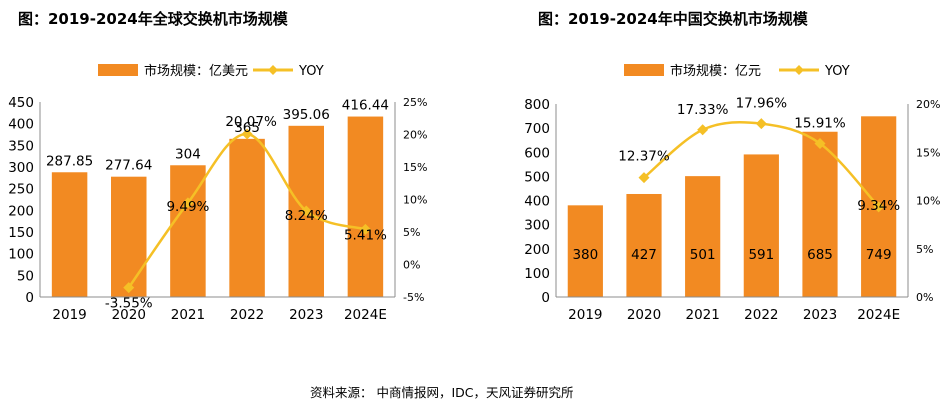 This screenshot has width=951, height=406. Describe the element at coordinates (247, 134) in the screenshot. I see `global-yoy-marker-2022` at that location.